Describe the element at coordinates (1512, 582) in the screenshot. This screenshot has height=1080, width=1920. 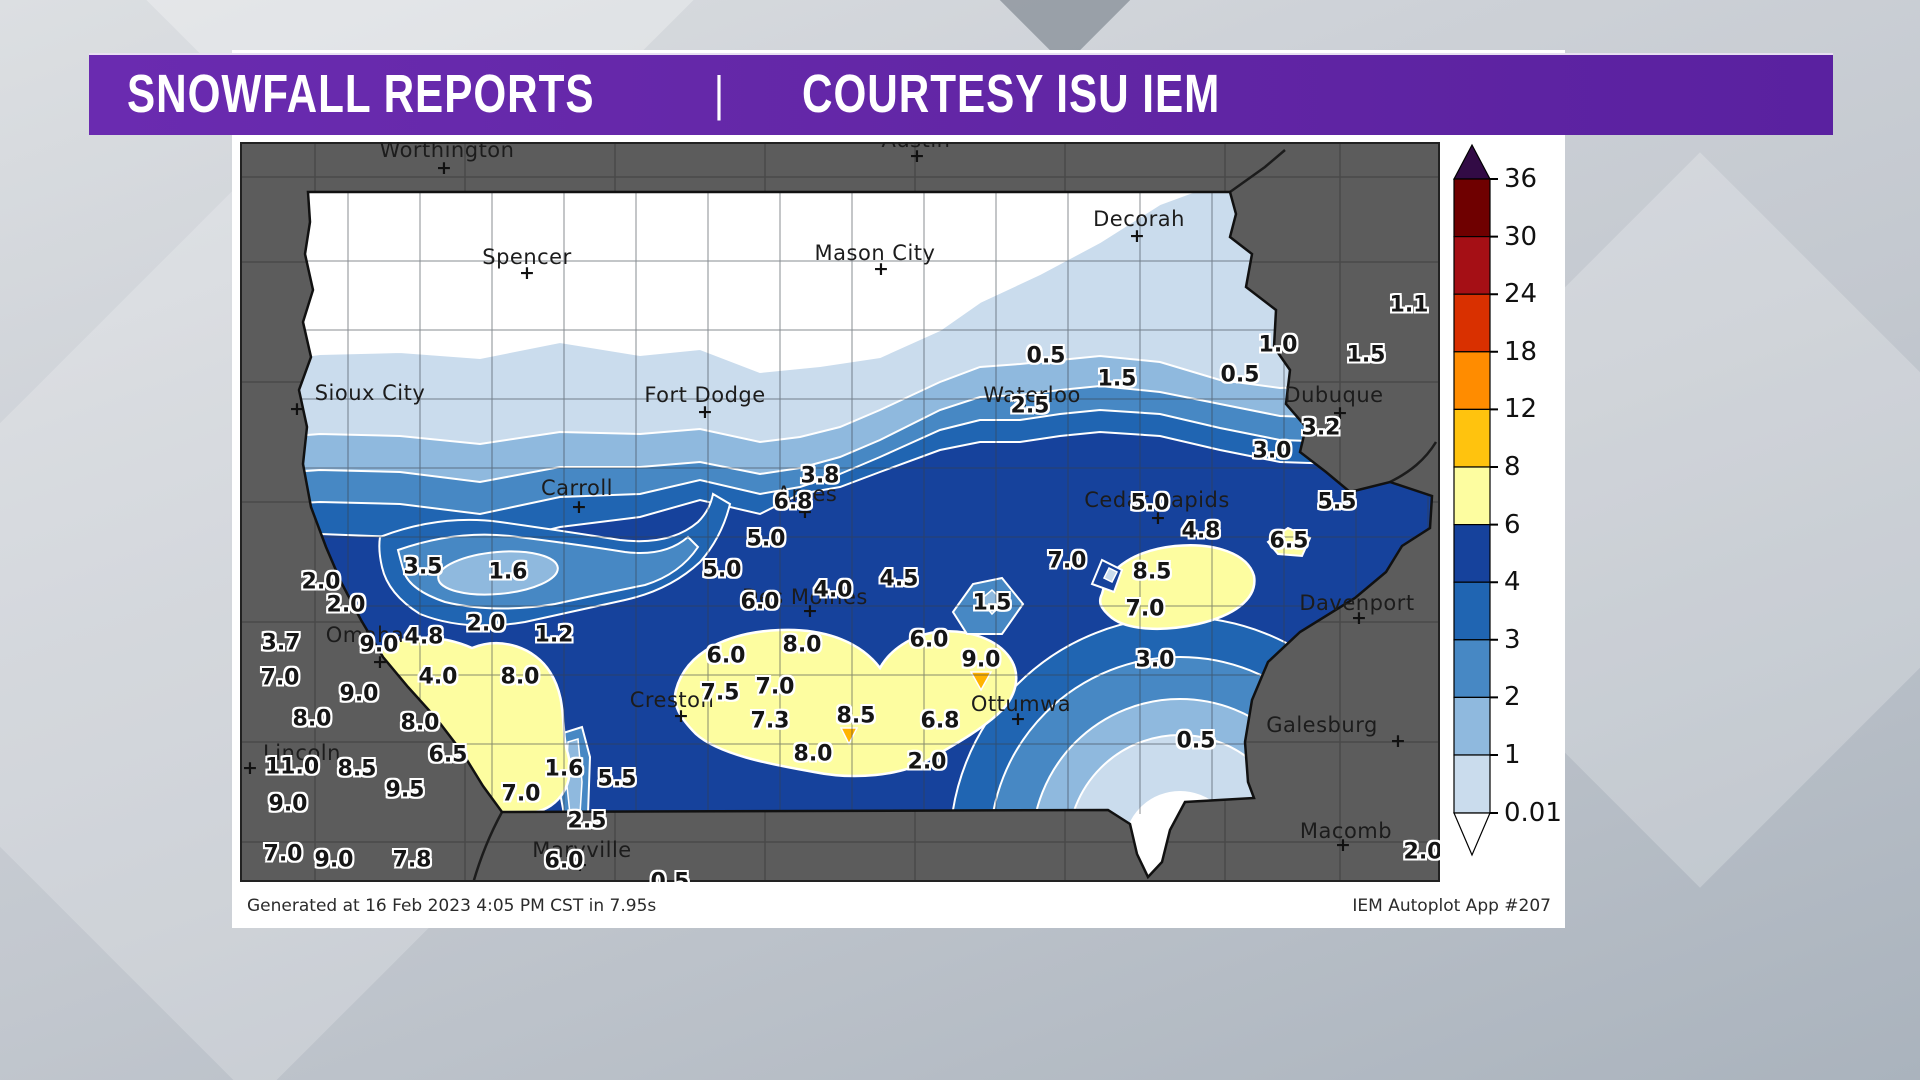
I see `legend-tick-label: 4` at that location.